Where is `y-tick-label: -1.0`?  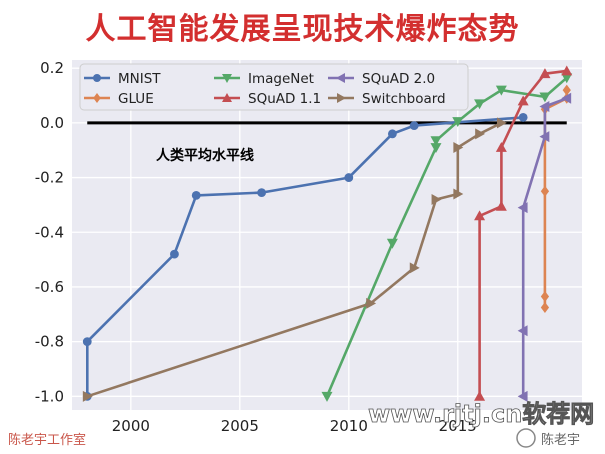 y-tick-label: -1.0 is located at coordinates (49, 396).